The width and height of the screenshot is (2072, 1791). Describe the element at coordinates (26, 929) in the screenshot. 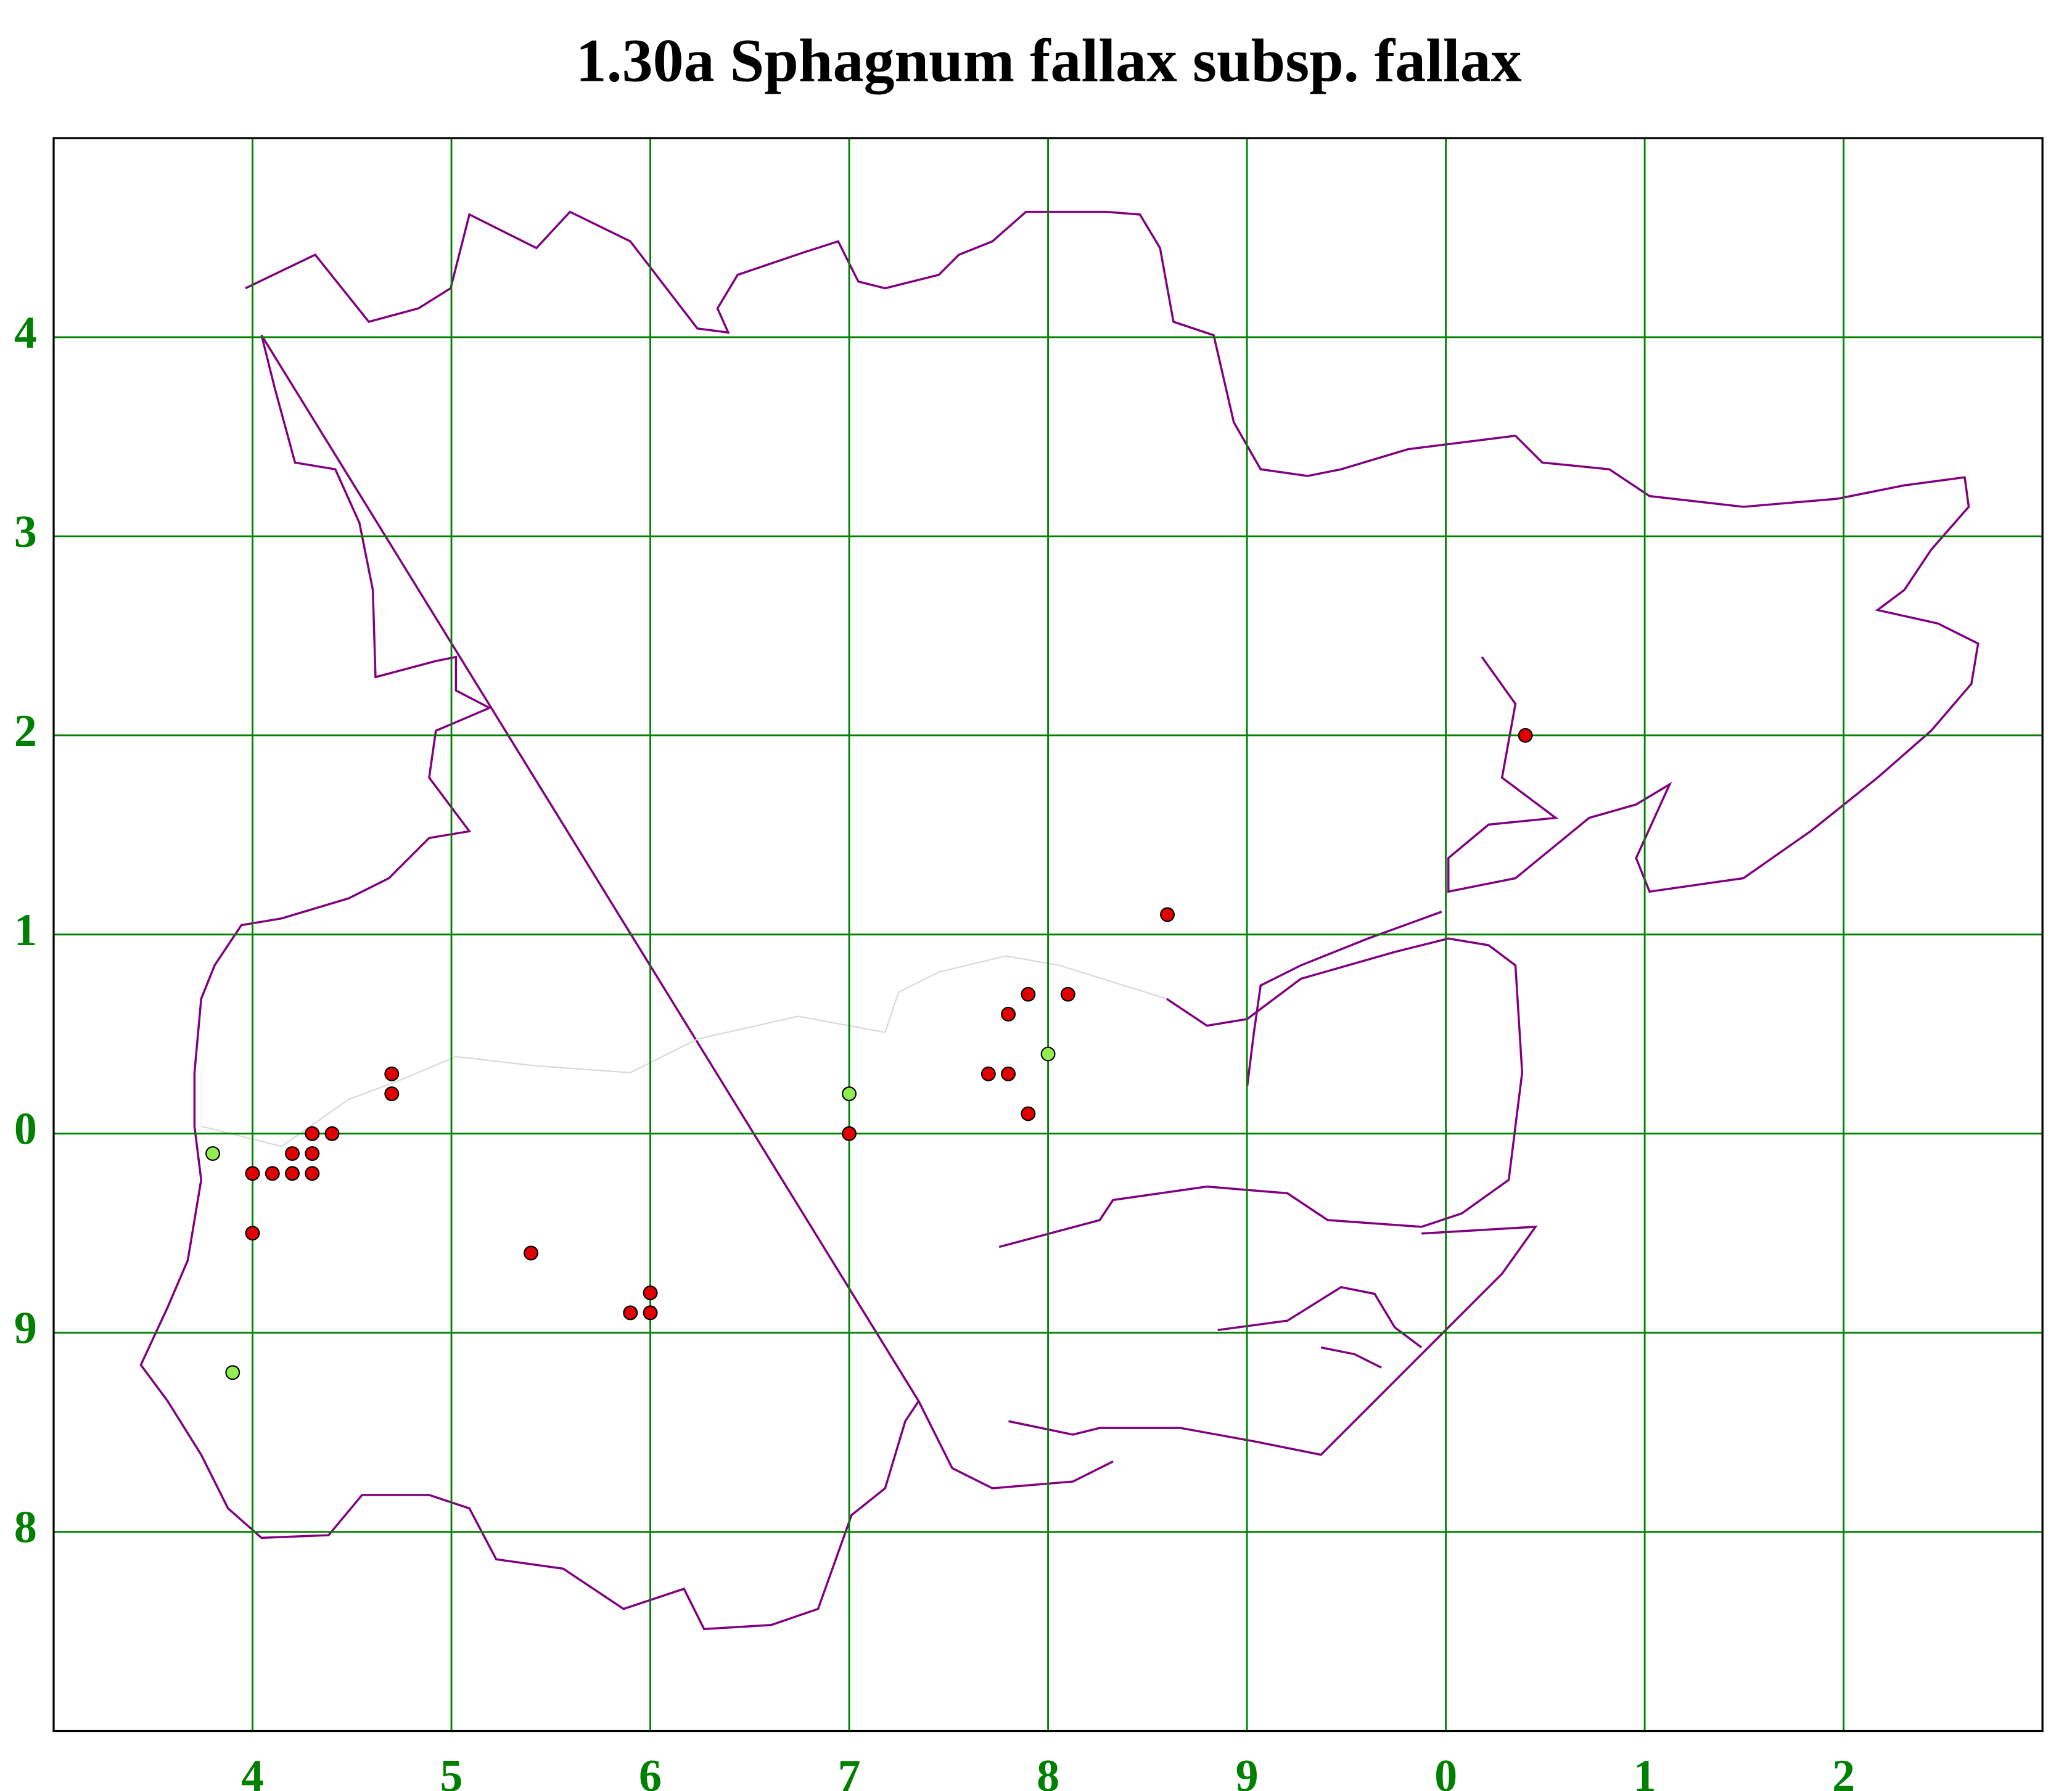

I see `y-tick-label: 1` at that location.